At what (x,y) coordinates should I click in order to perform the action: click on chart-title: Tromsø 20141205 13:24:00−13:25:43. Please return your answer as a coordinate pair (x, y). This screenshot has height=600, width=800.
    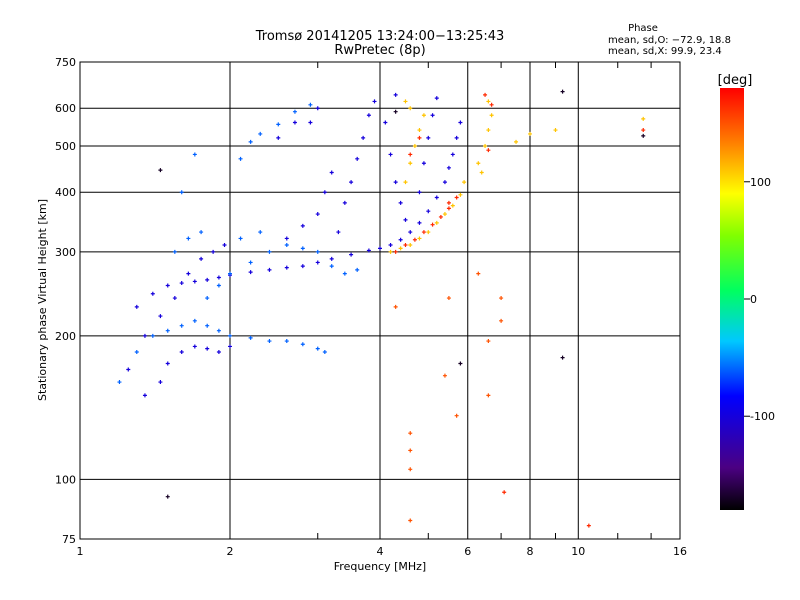
    Looking at the image, I should click on (380, 36).